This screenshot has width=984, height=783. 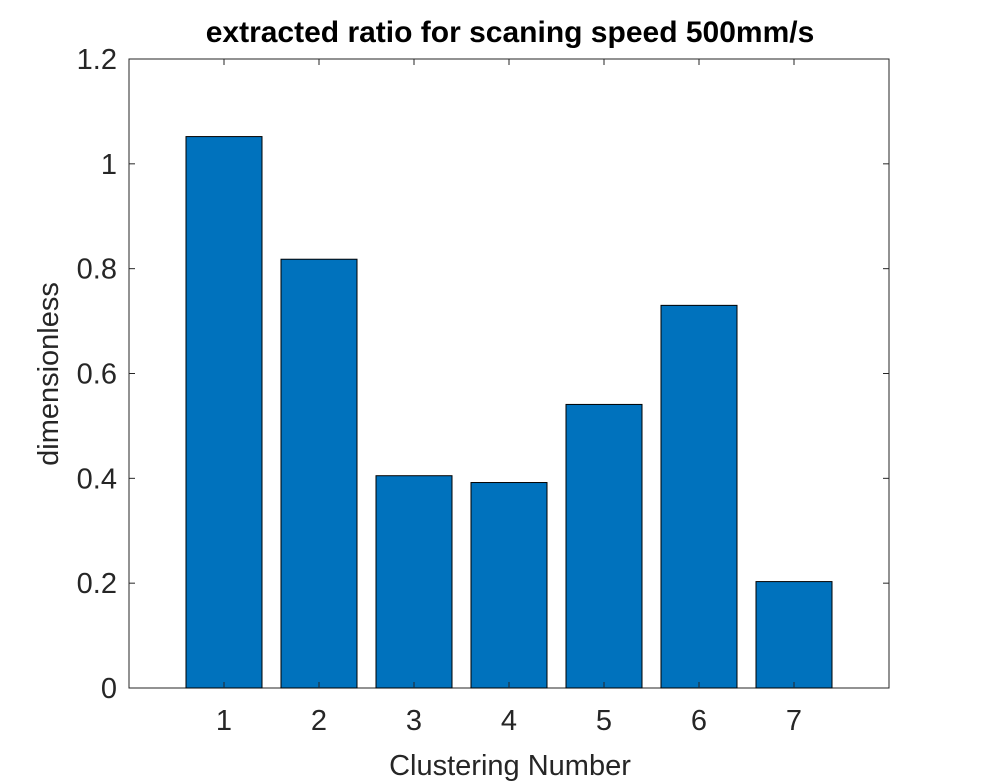 I want to click on y-tick-label-0.6: 0.6, so click(x=97, y=375).